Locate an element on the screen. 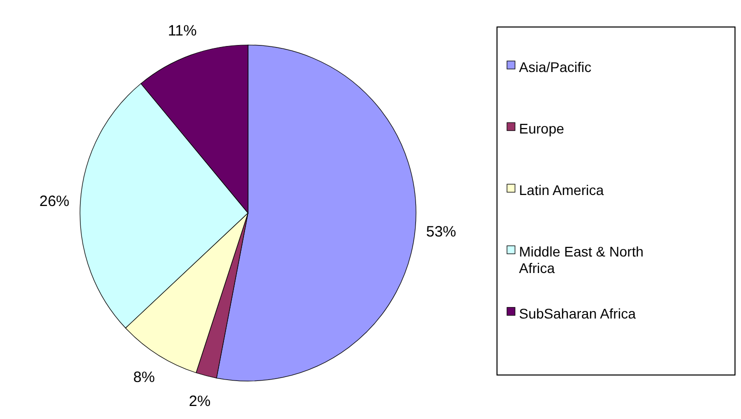 The height and width of the screenshot is (419, 741). data-label: 53% is located at coordinates (441, 232).